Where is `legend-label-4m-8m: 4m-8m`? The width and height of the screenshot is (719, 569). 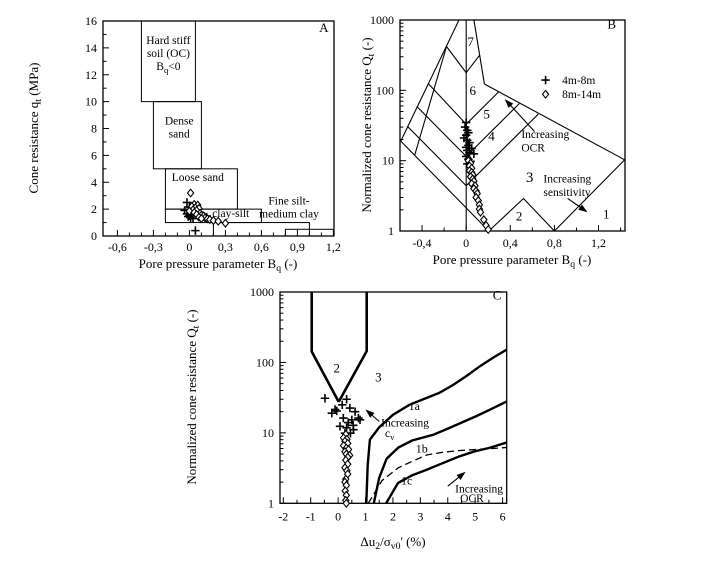
legend-label-4m-8m: 4m-8m is located at coordinates (578, 81).